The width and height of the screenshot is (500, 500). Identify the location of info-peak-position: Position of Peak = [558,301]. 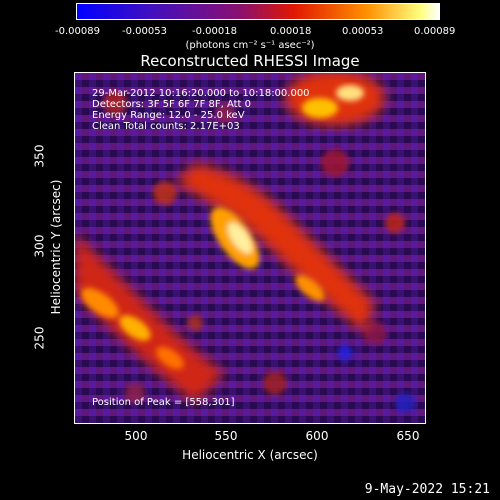
(163, 402).